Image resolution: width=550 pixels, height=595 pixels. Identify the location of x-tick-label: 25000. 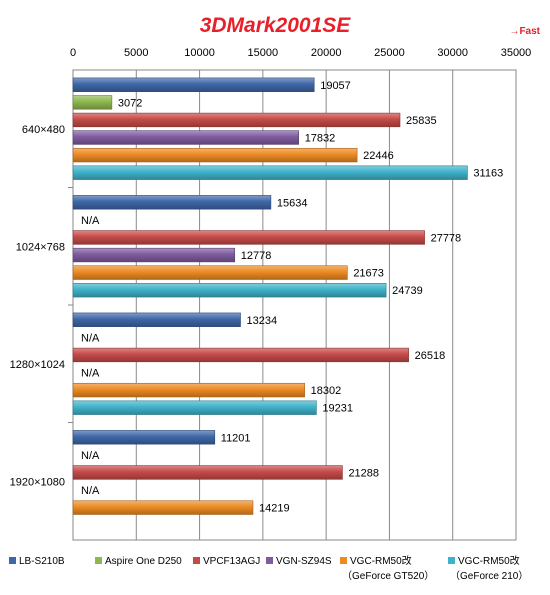
(389, 53).